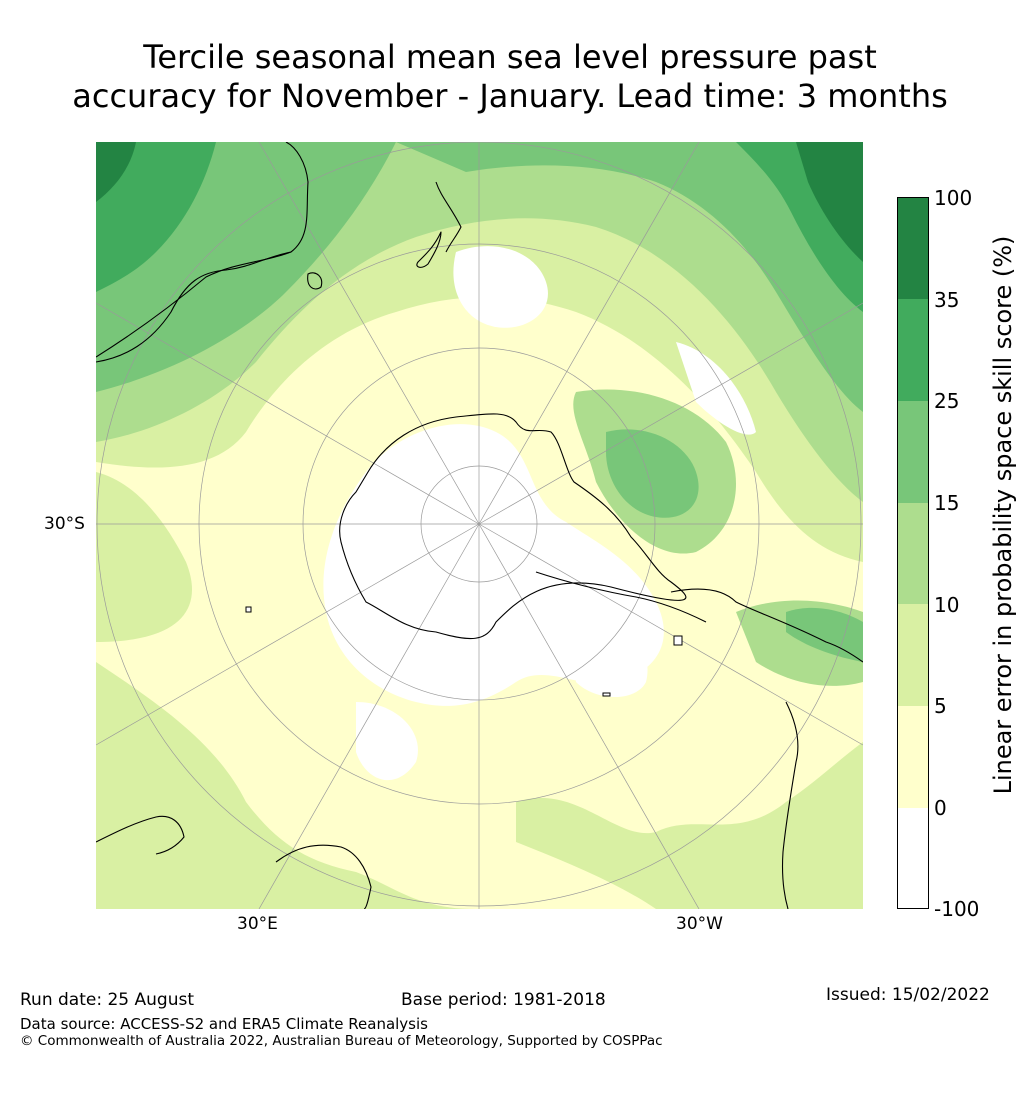  Describe the element at coordinates (947, 503) in the screenshot. I see `colorbar-tick-15: 15` at that location.